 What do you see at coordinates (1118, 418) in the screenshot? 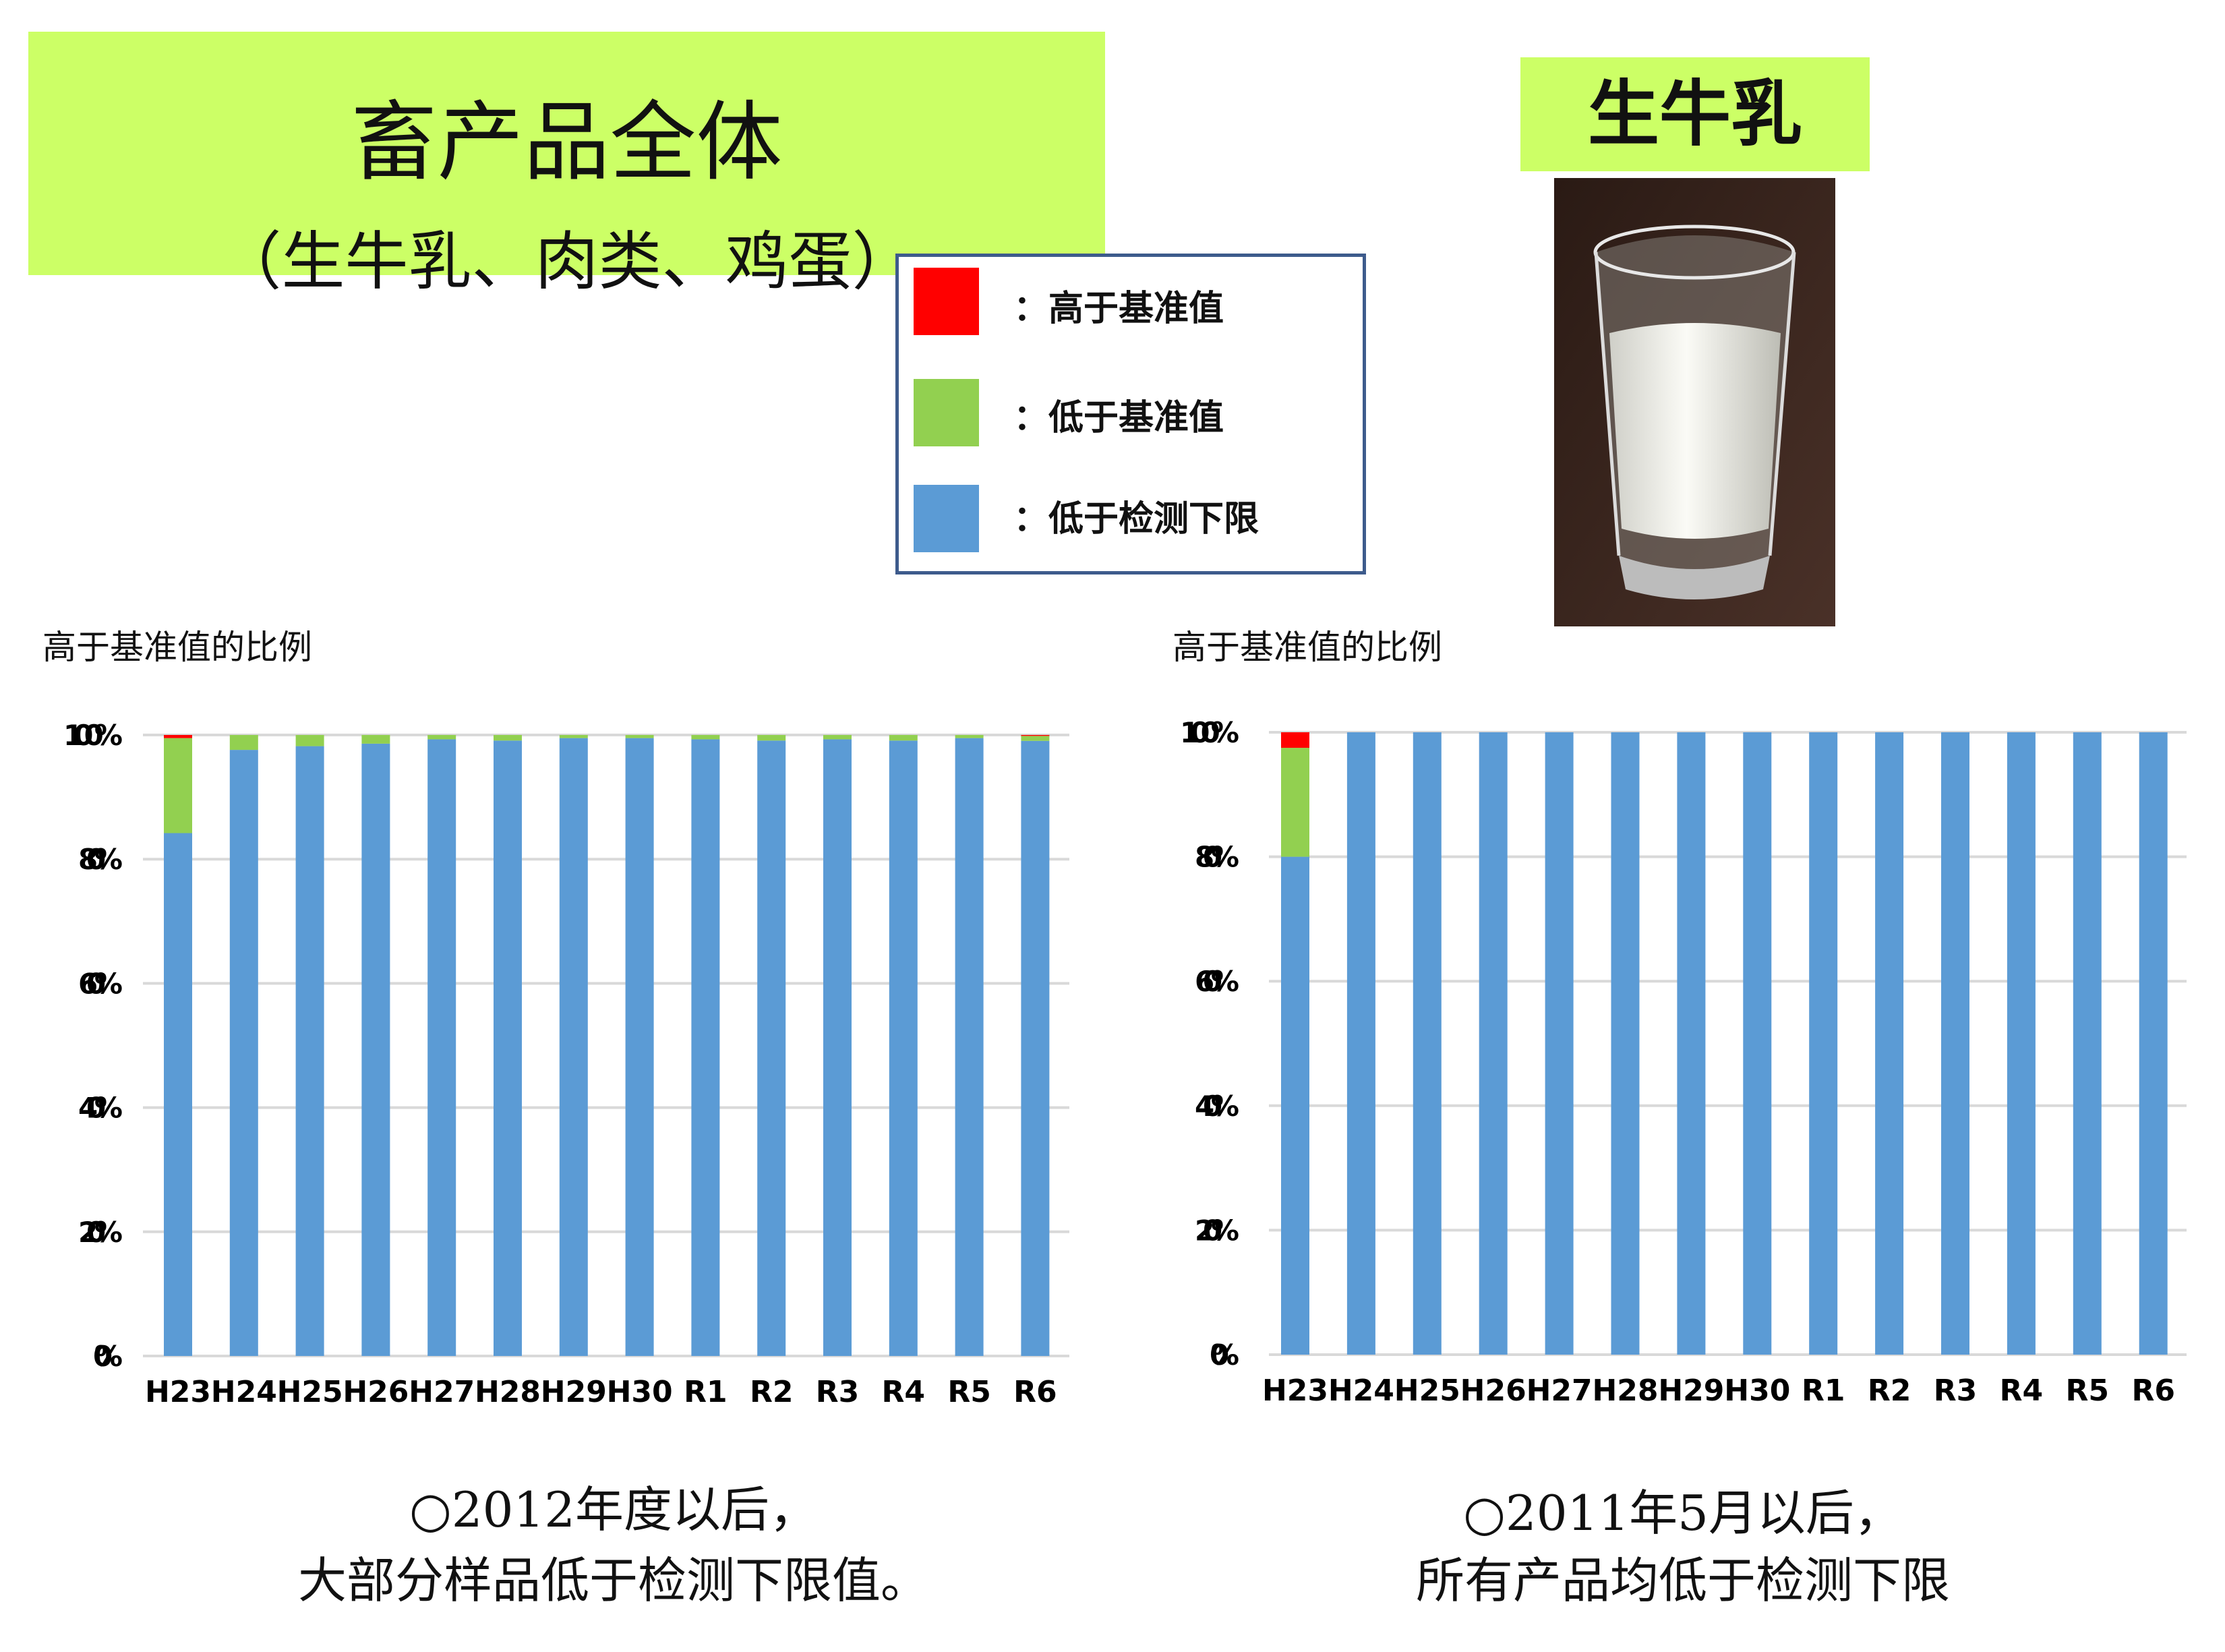
I see `legend-label-below-standard: ：低于基准值` at bounding box center [1118, 418].